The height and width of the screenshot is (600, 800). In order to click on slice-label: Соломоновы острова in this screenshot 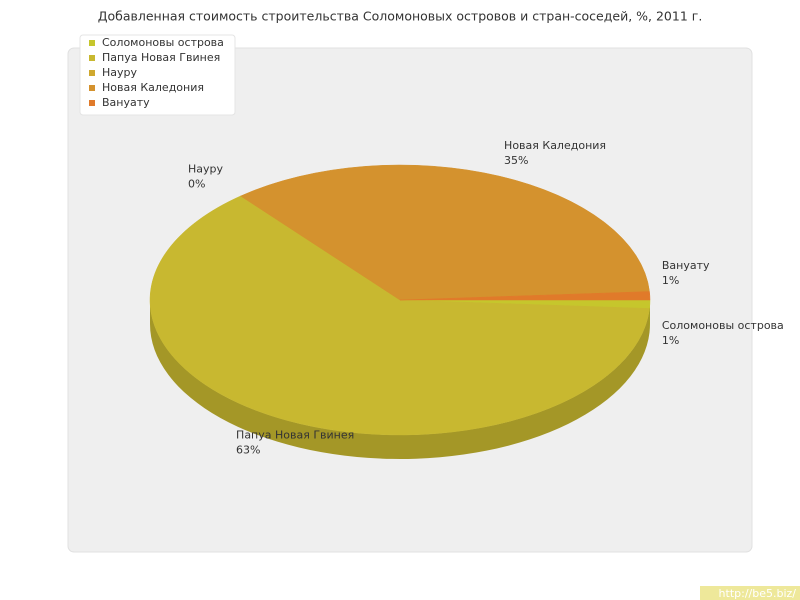, I will do `click(723, 325)`.